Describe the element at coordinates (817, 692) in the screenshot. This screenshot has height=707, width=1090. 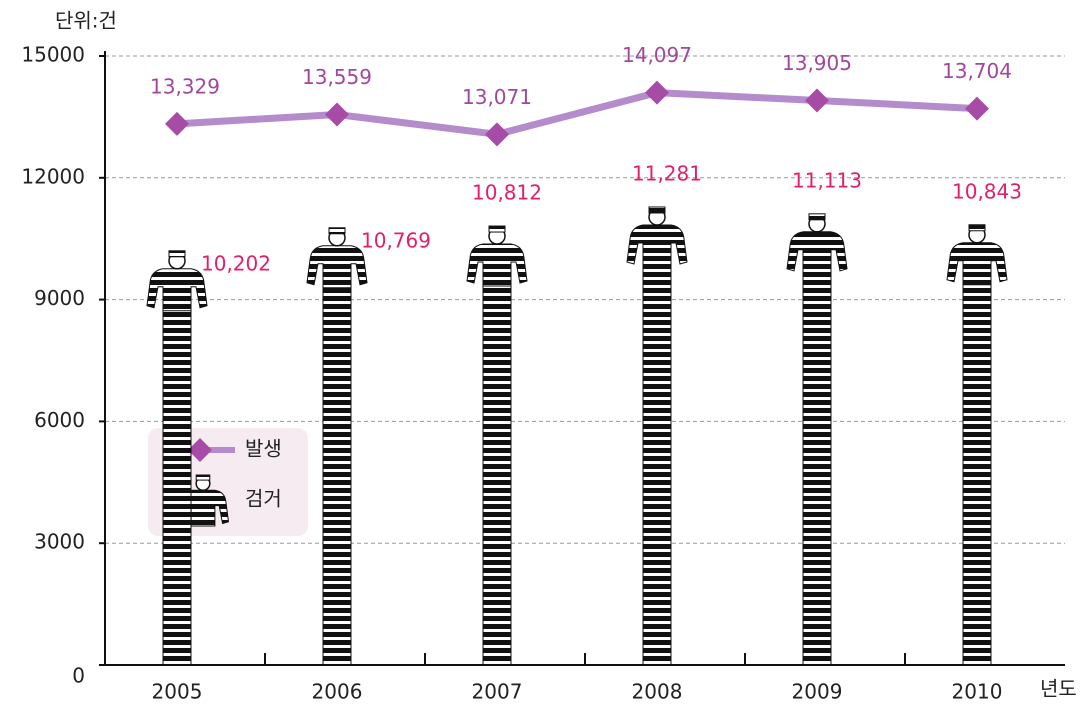
I see `x-tick-label: 2009` at that location.